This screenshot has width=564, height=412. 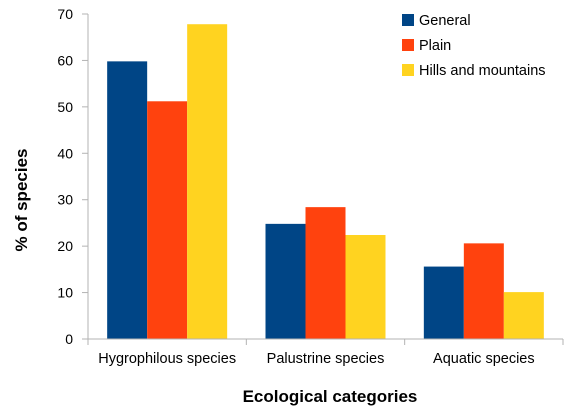 What do you see at coordinates (69, 339) in the screenshot?
I see `y-tick-label: 0` at bounding box center [69, 339].